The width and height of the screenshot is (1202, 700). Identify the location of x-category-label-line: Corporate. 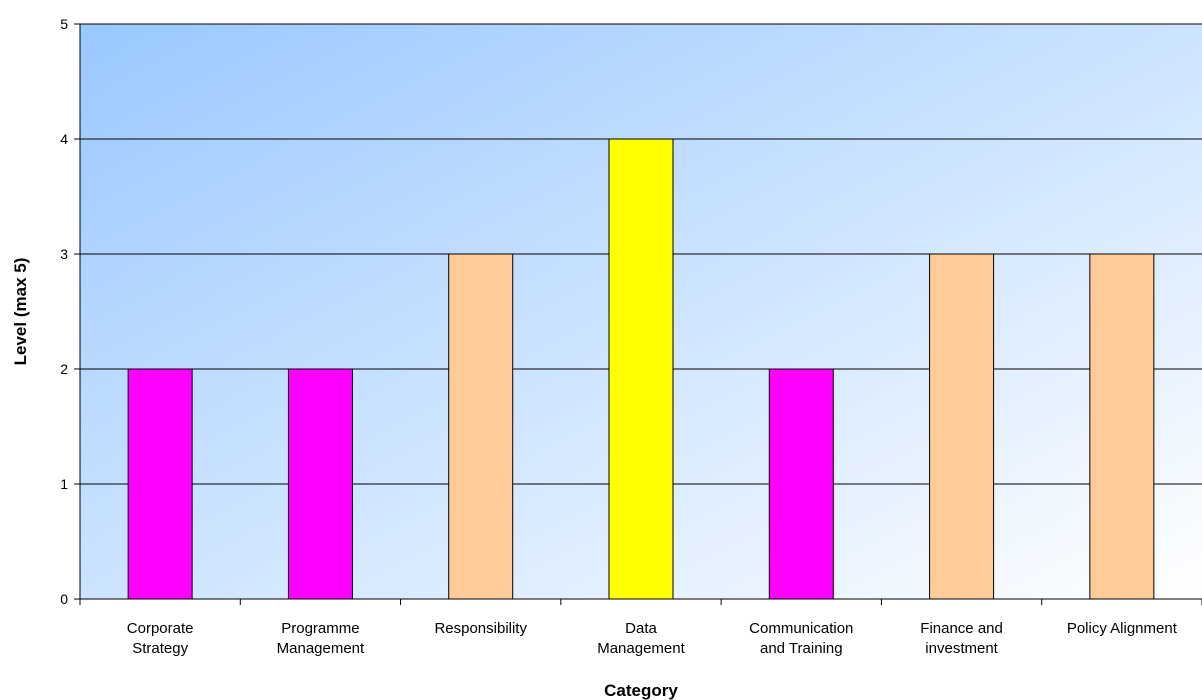
(160, 628).